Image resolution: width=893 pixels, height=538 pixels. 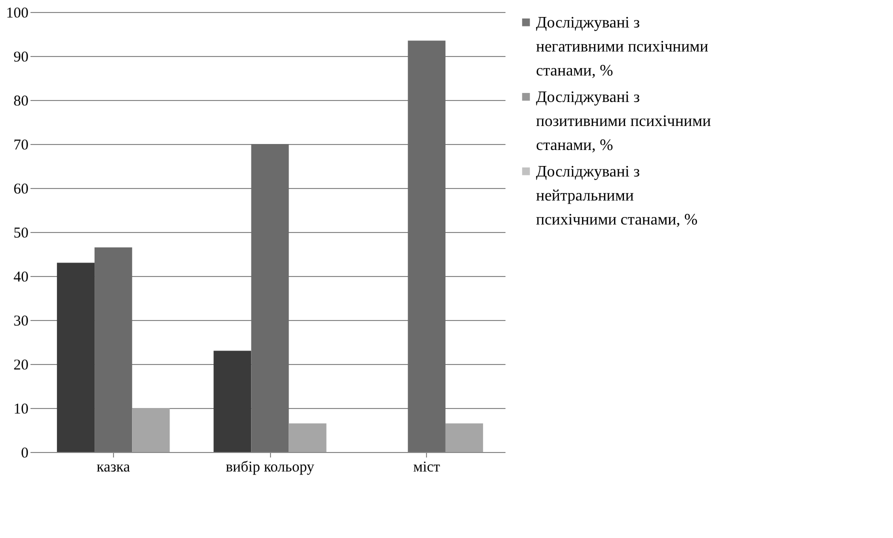 What do you see at coordinates (17, 14) in the screenshot?
I see `y-tick-label: 100` at bounding box center [17, 14].